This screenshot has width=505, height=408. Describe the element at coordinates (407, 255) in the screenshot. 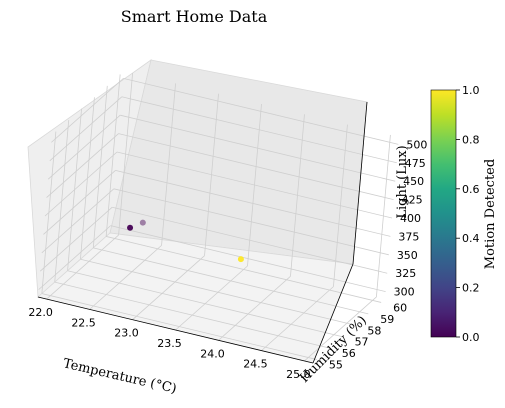

I see `z-tick-label: 350` at that location.